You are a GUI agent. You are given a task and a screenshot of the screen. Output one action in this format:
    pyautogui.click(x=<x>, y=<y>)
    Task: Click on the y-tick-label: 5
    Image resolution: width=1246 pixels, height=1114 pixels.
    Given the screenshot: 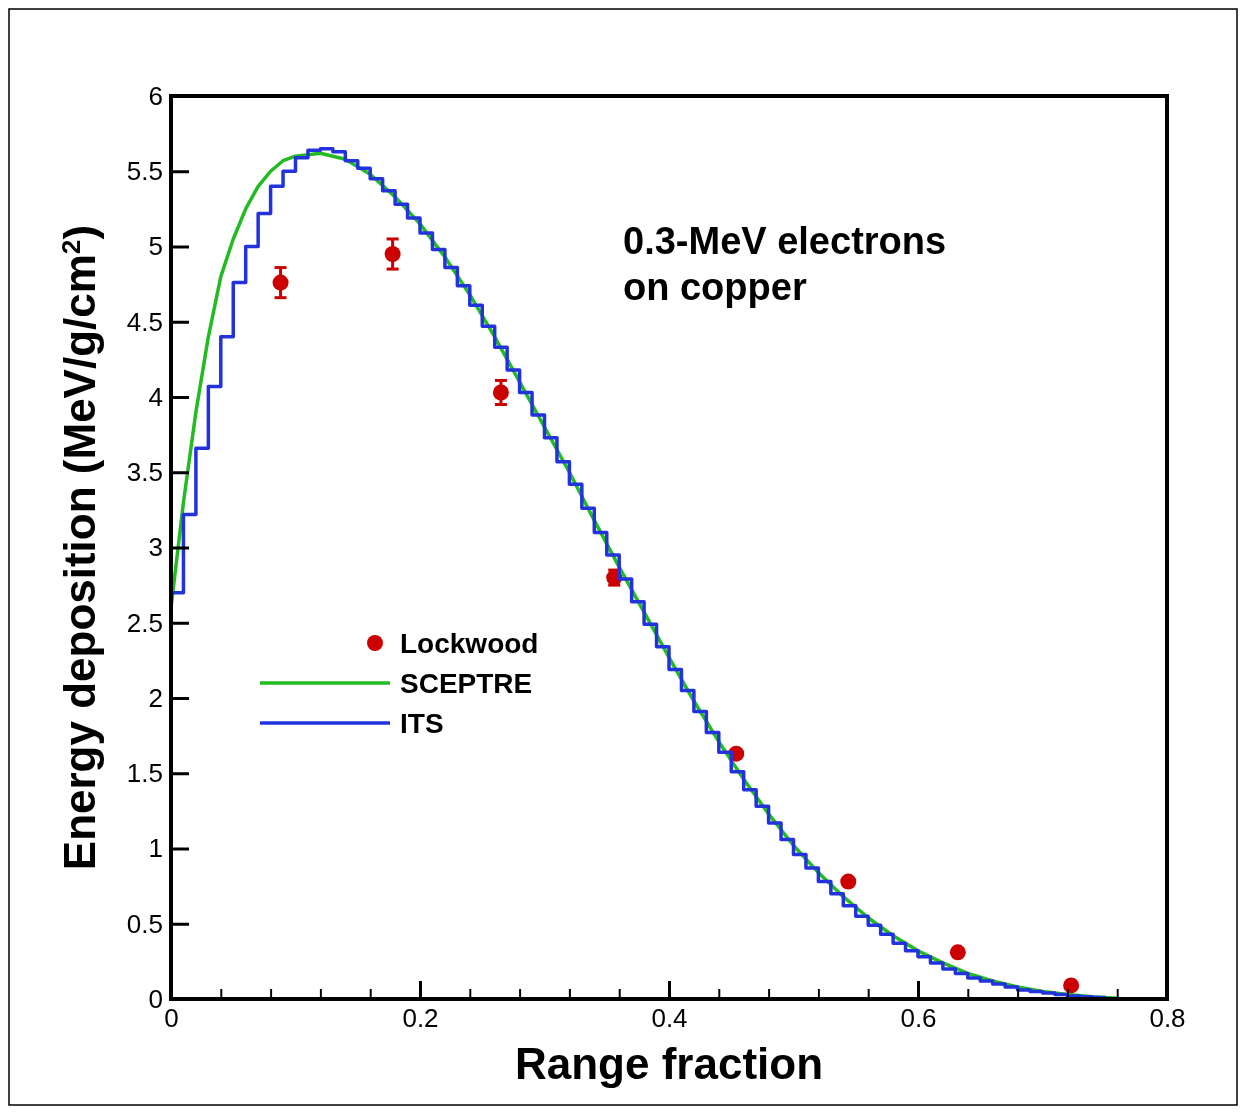 What is the action you would take?
    pyautogui.click(x=155, y=246)
    